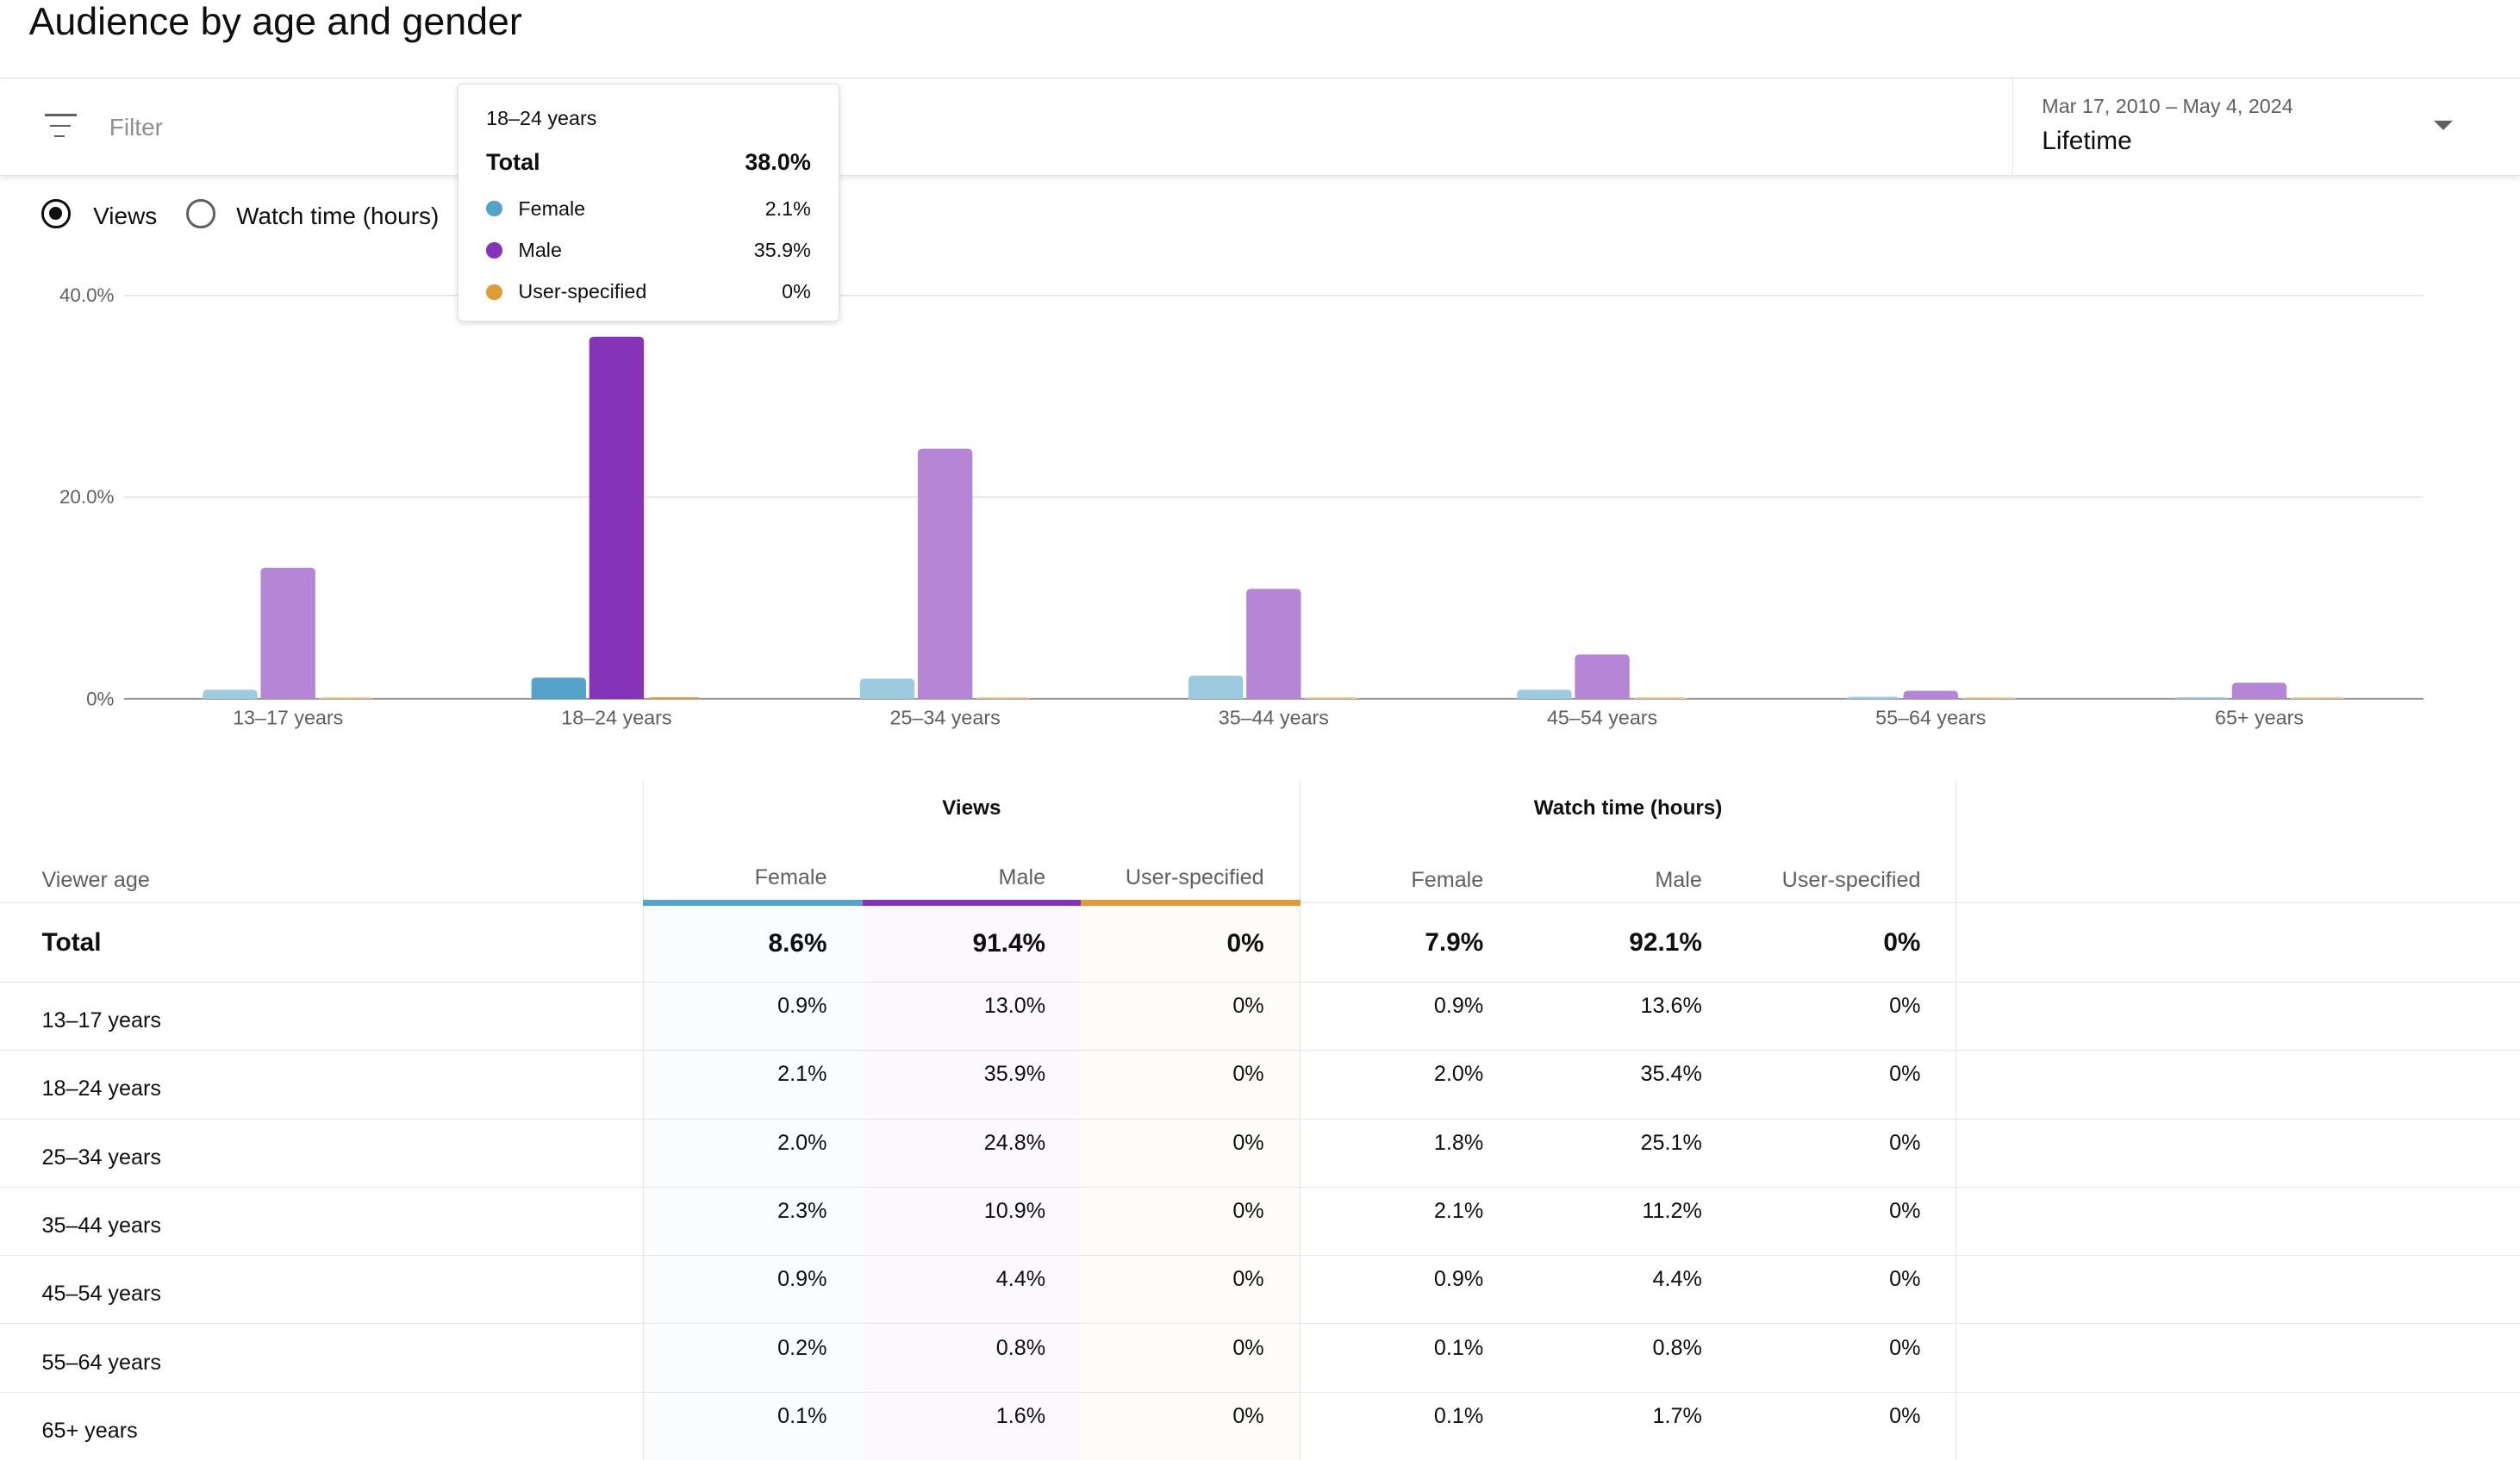 The image size is (2520, 1460). What do you see at coordinates (1409, 1221) in the screenshot?
I see `value-cell: 2.1%` at bounding box center [1409, 1221].